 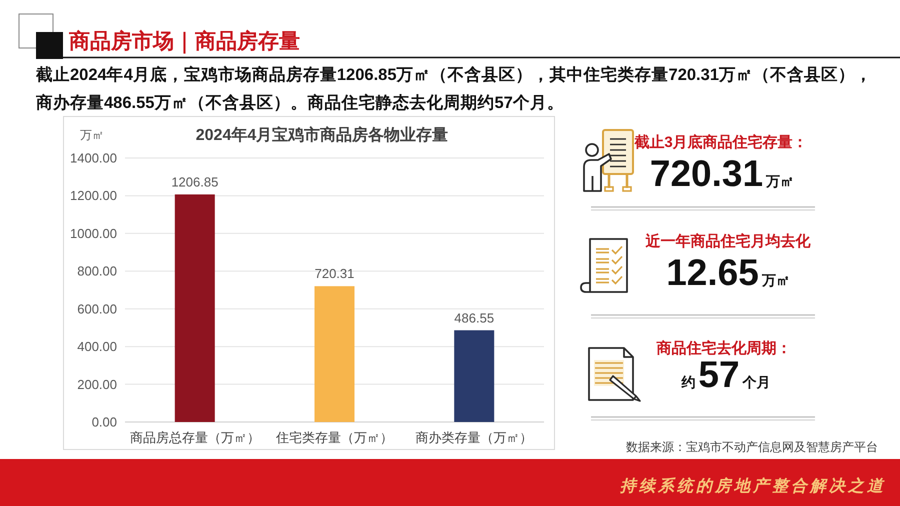 What do you see at coordinates (752, 447) in the screenshot?
I see `source: 数据来源：宝鸡市不动产信息网及智慧房产平台` at bounding box center [752, 447].